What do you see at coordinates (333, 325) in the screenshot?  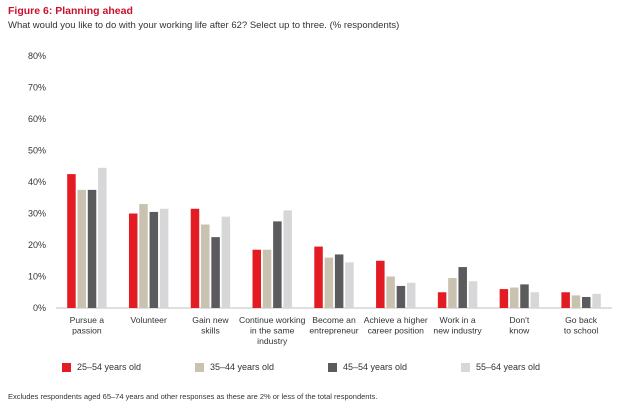 I see `x-category-label: Become an entrepreneur` at bounding box center [333, 325].